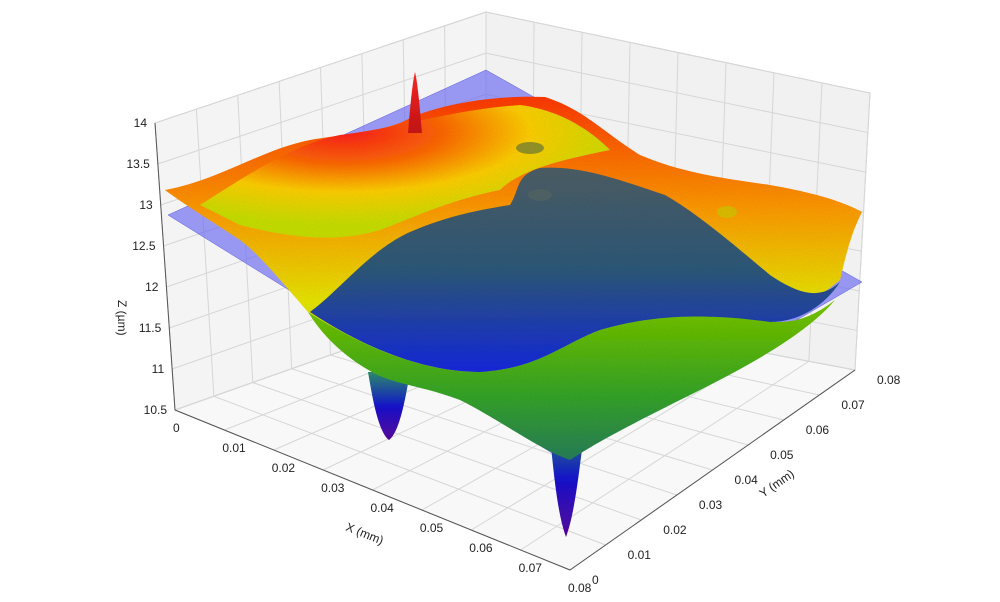  I want to click on x-tick-label: 0.04, so click(383, 508).